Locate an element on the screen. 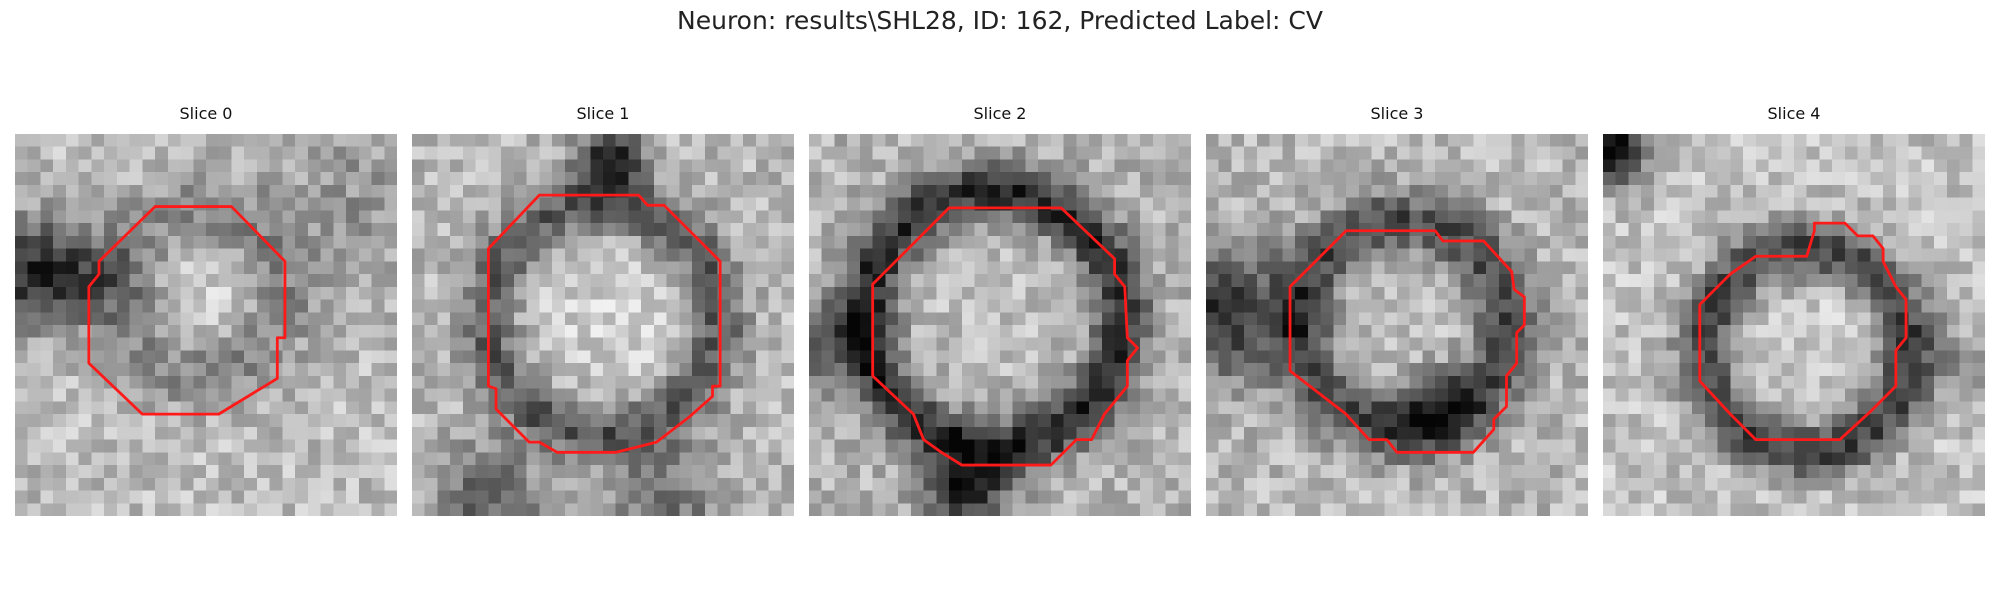  slice-panel-2: Slice 2 is located at coordinates (1000, 315).